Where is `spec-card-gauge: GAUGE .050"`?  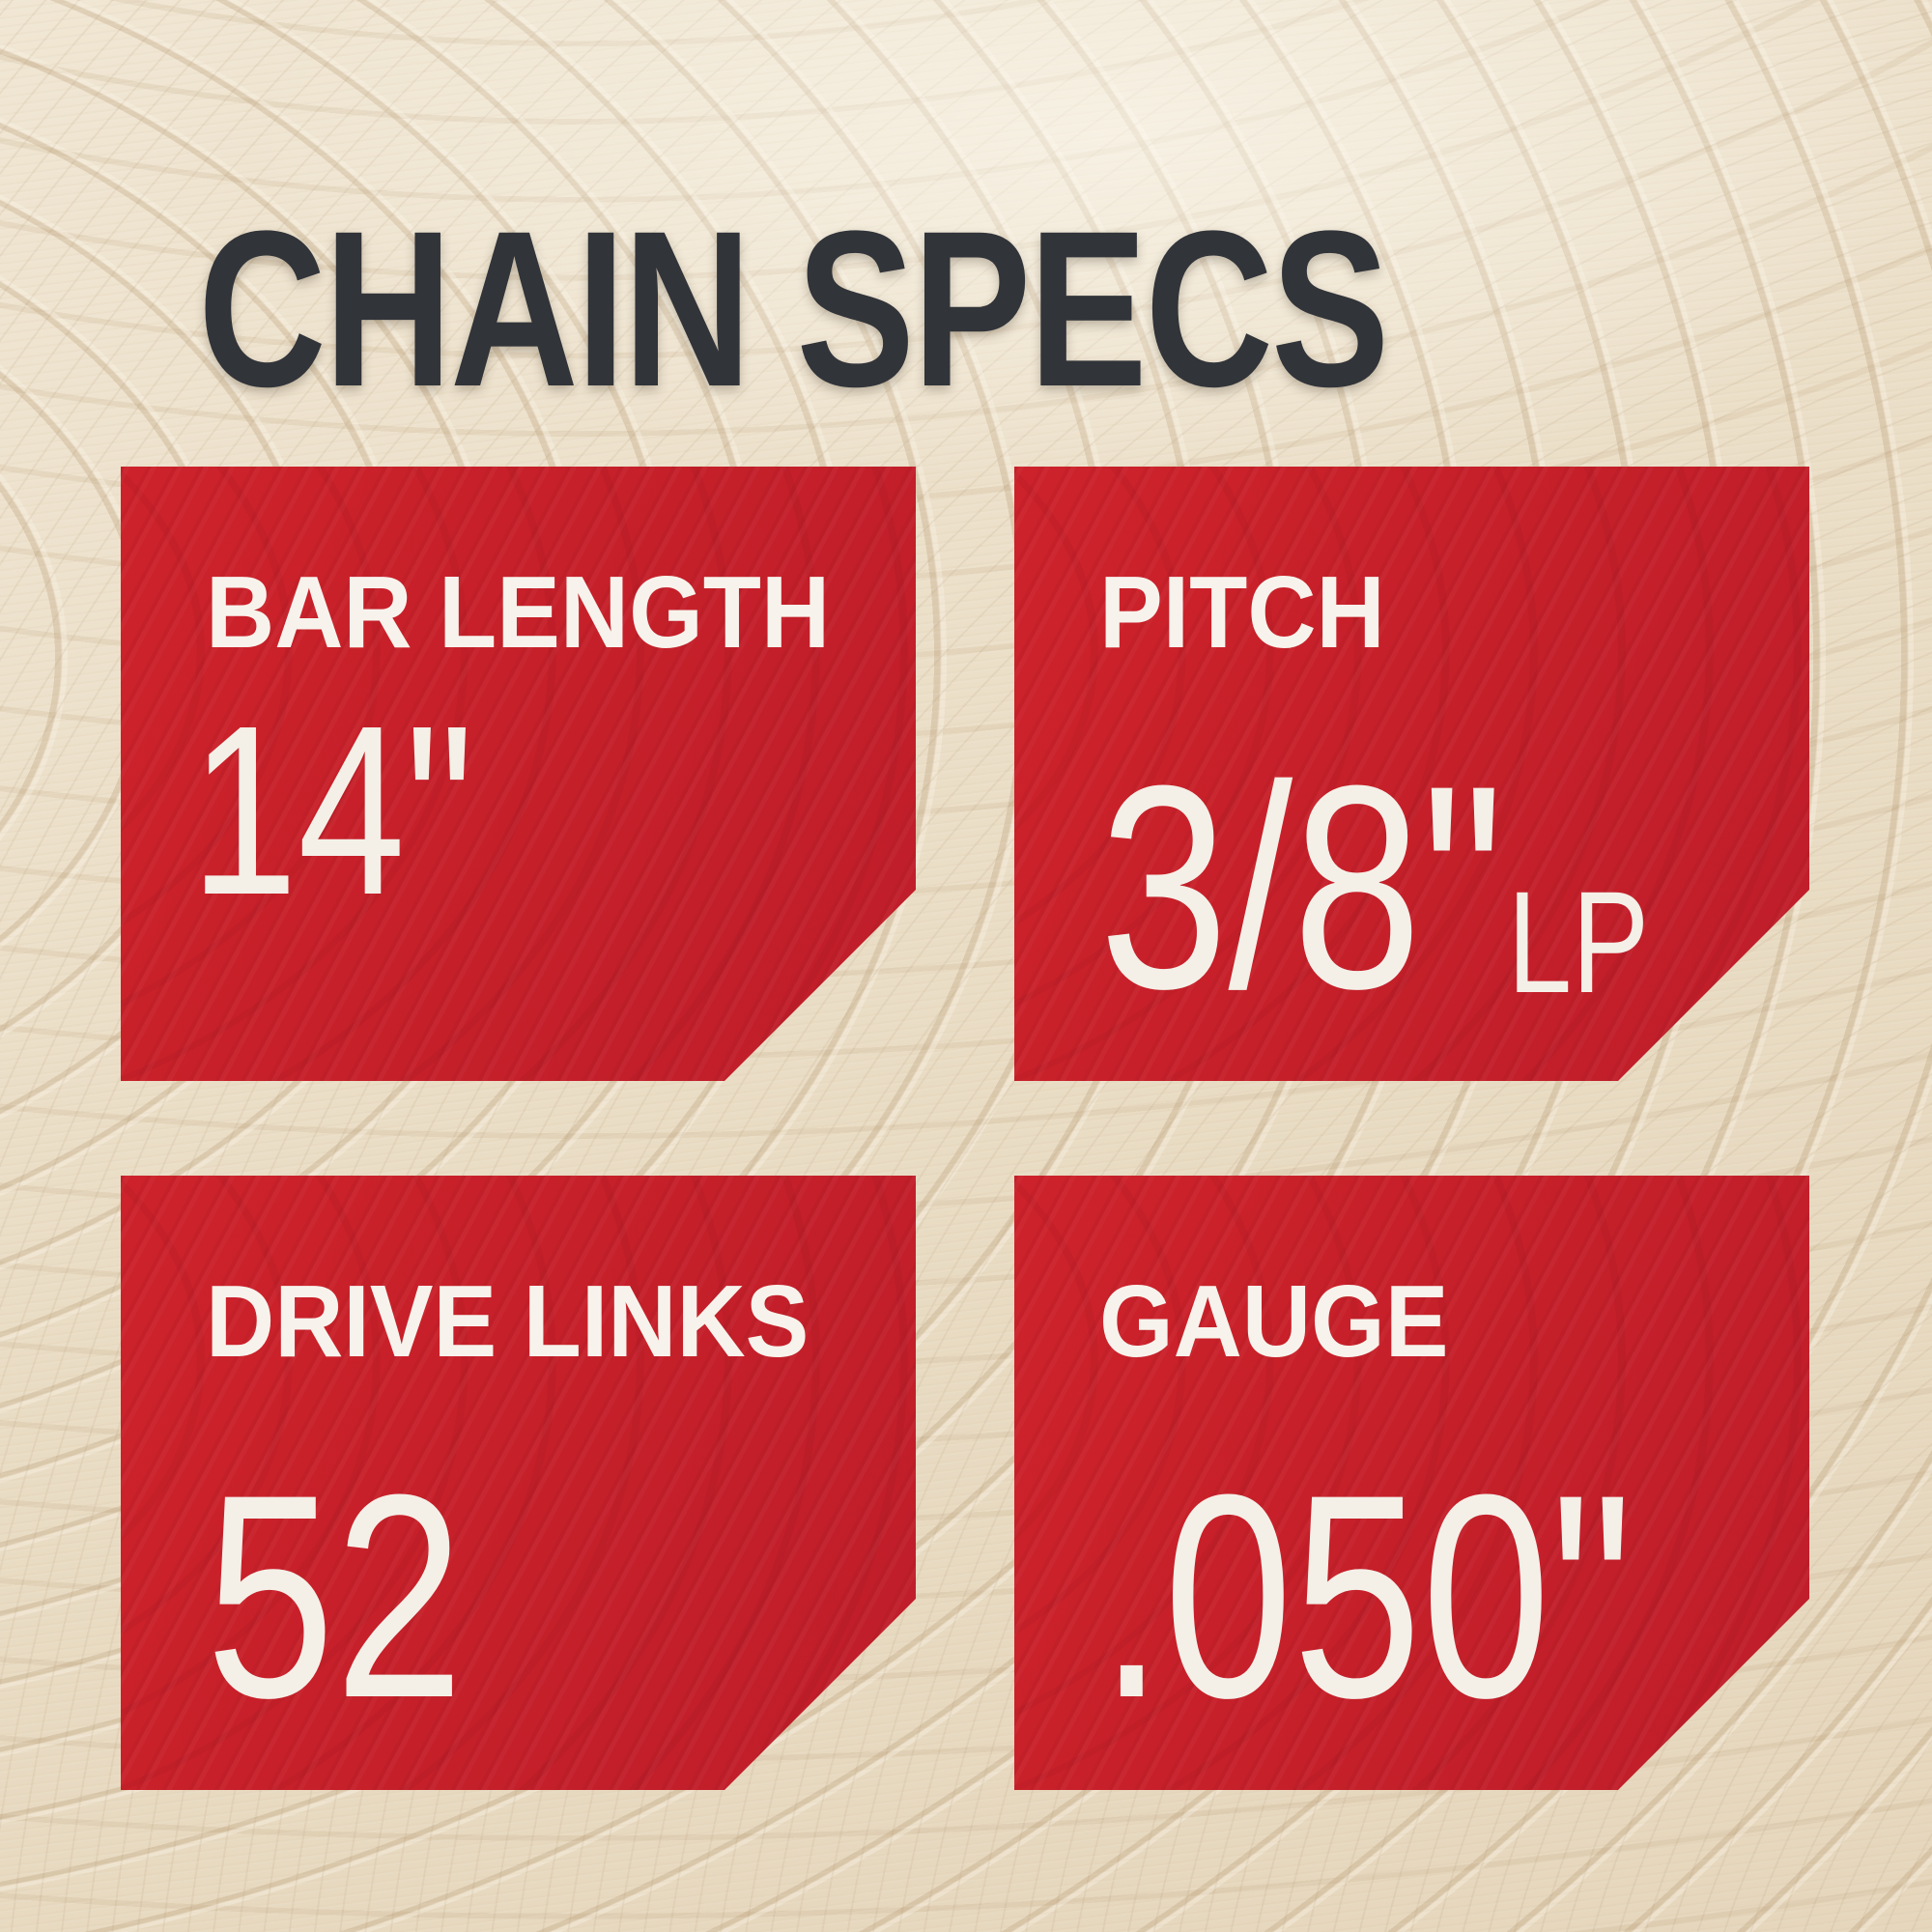 spec-card-gauge: GAUGE .050" is located at coordinates (1411, 1483).